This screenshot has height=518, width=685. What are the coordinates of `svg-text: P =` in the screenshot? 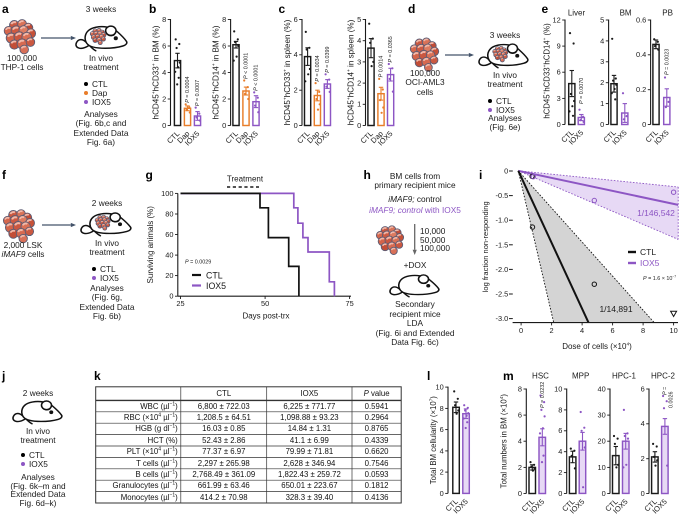 It's located at (666, 391).